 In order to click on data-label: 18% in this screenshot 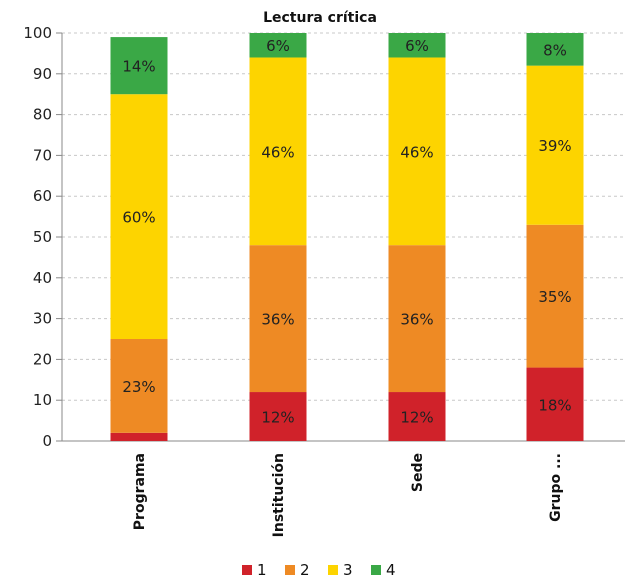, I will do `click(554, 405)`.